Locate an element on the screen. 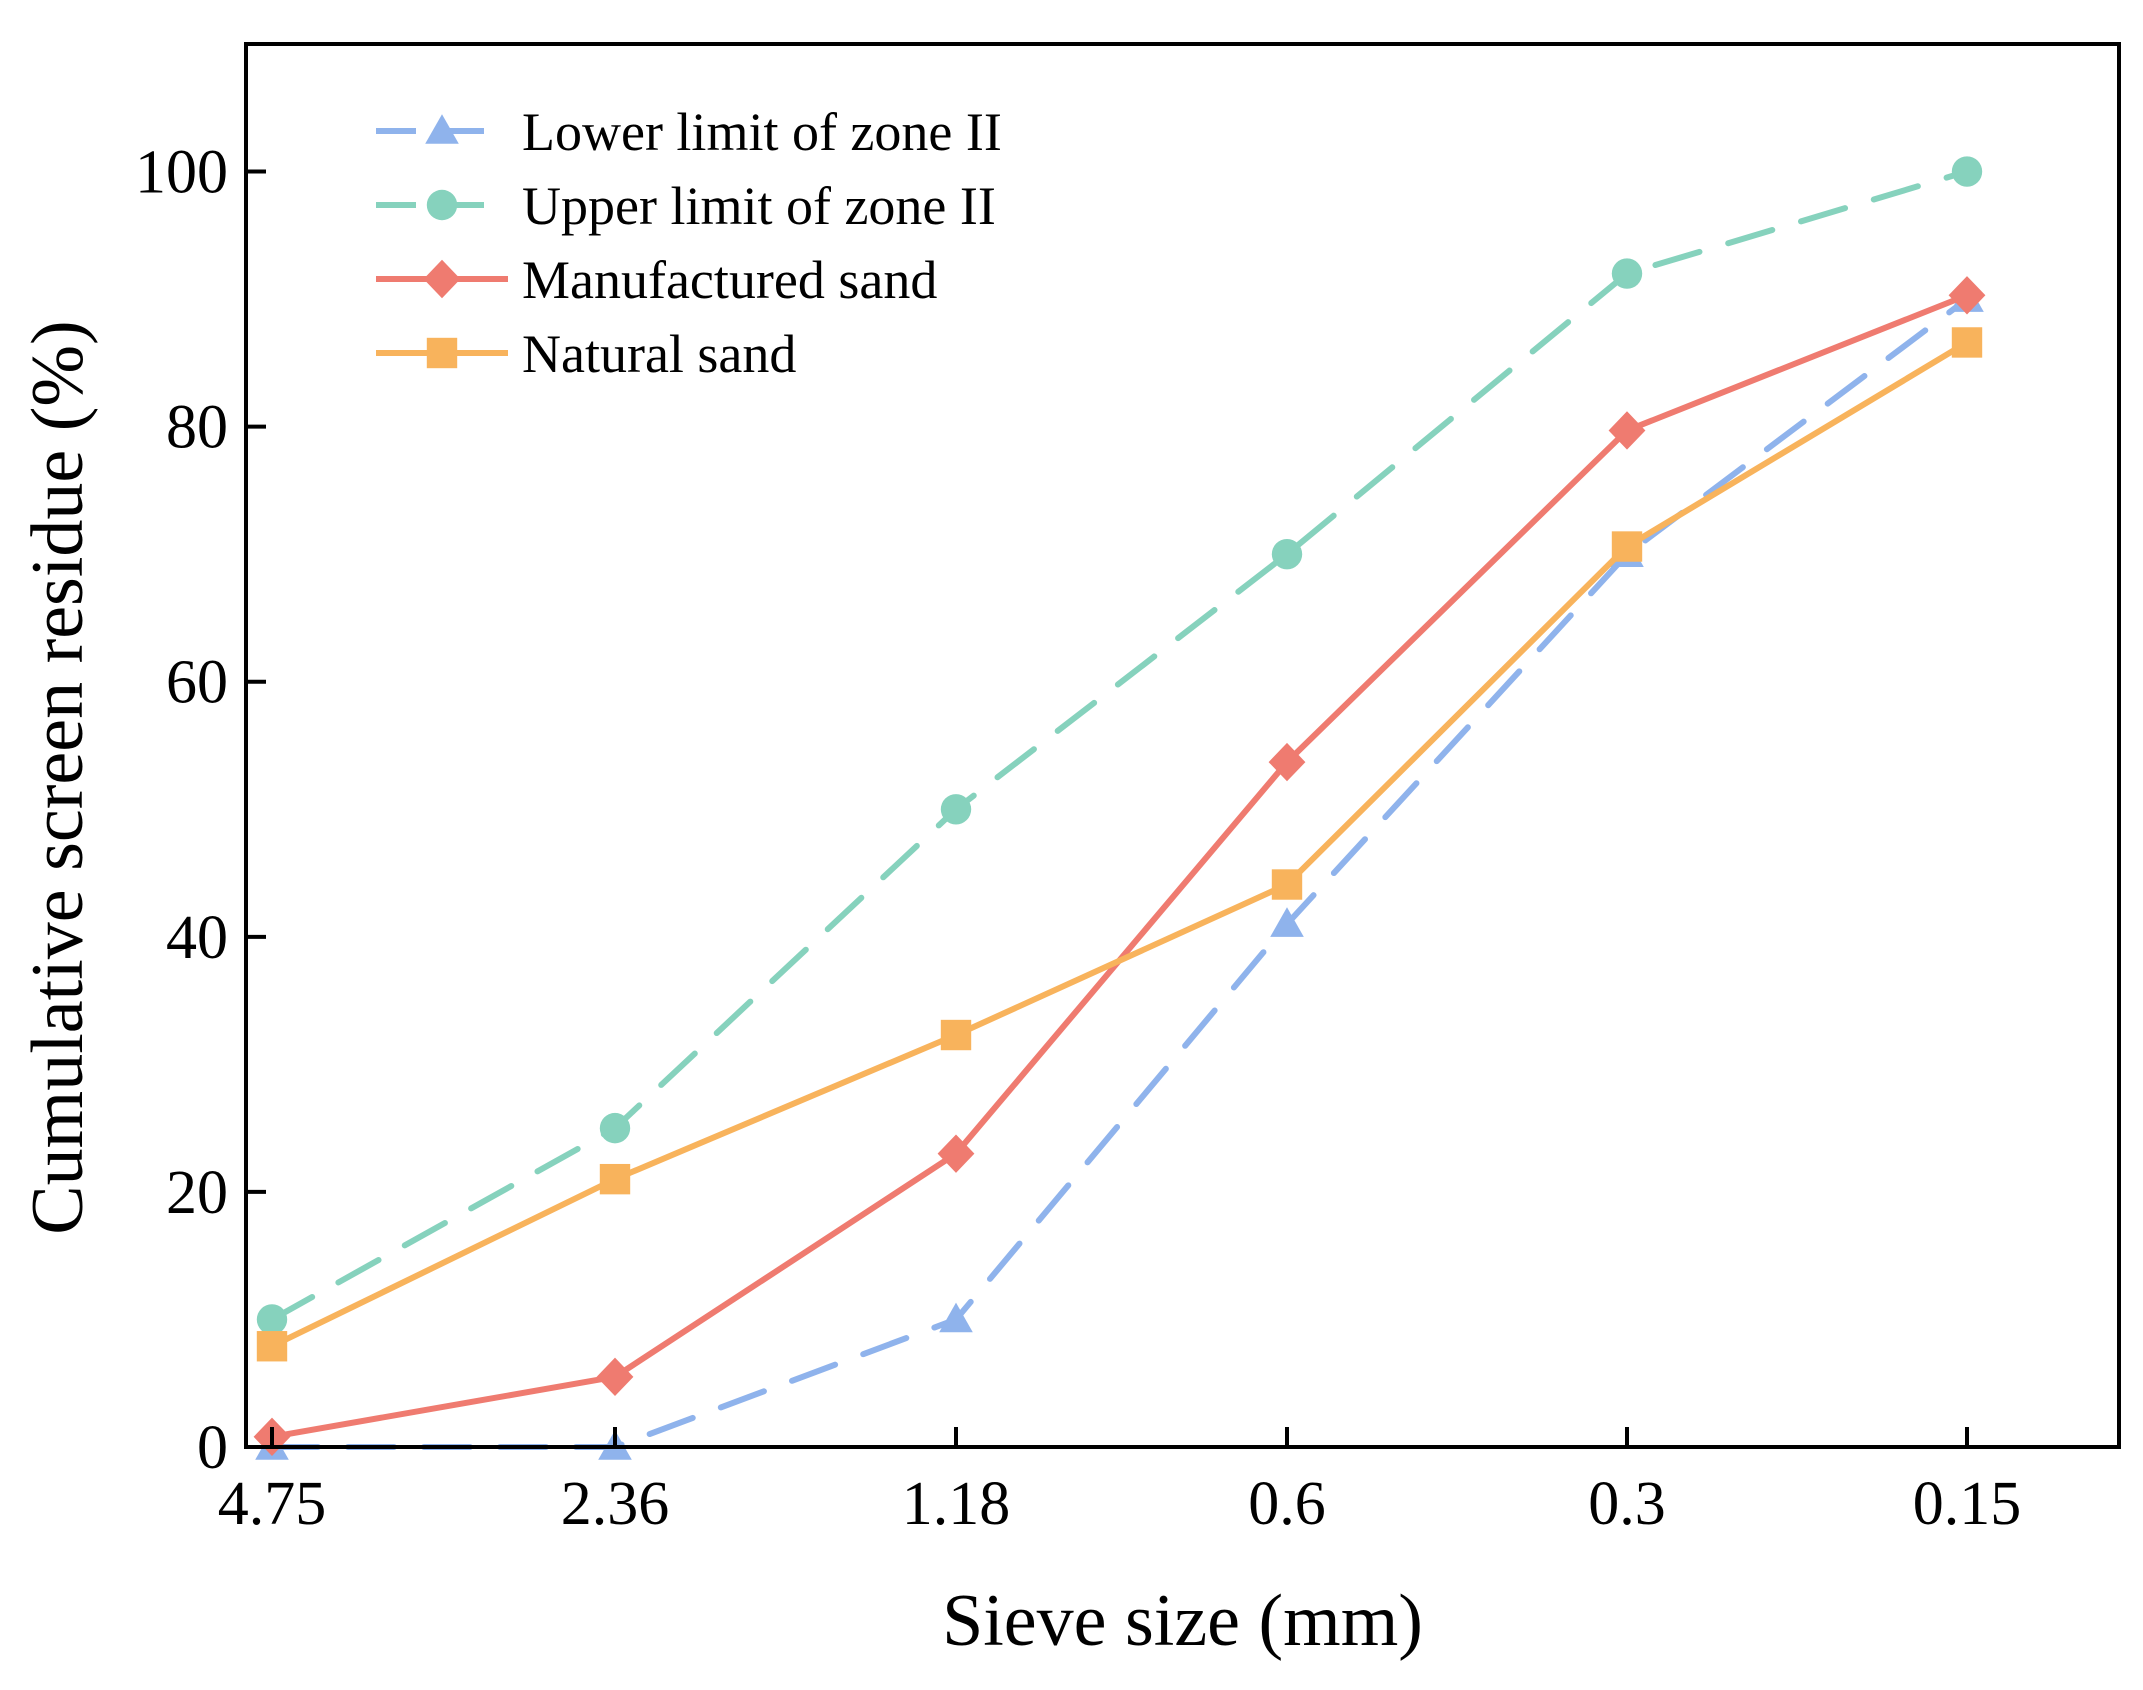 The width and height of the screenshot is (2143, 1690). legend-label: Manufactured sand is located at coordinates (729, 280).